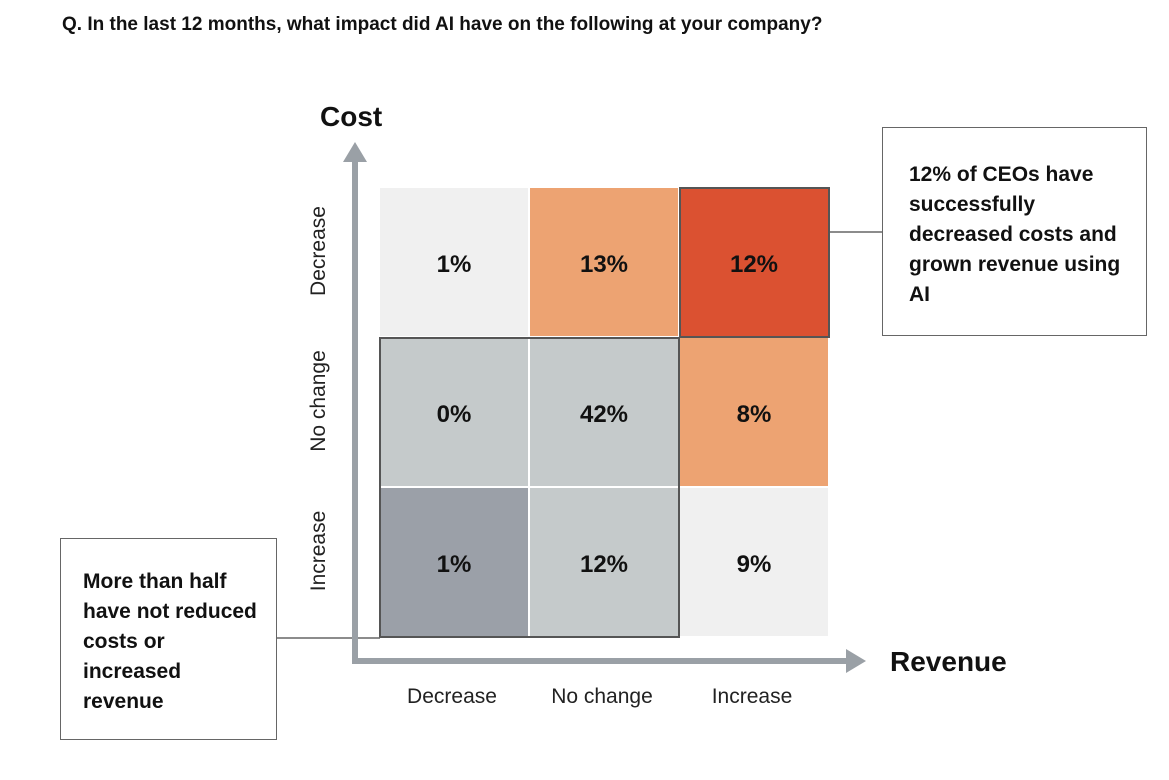 The image size is (1169, 780). I want to click on y-tick-label: No change, so click(318, 401).